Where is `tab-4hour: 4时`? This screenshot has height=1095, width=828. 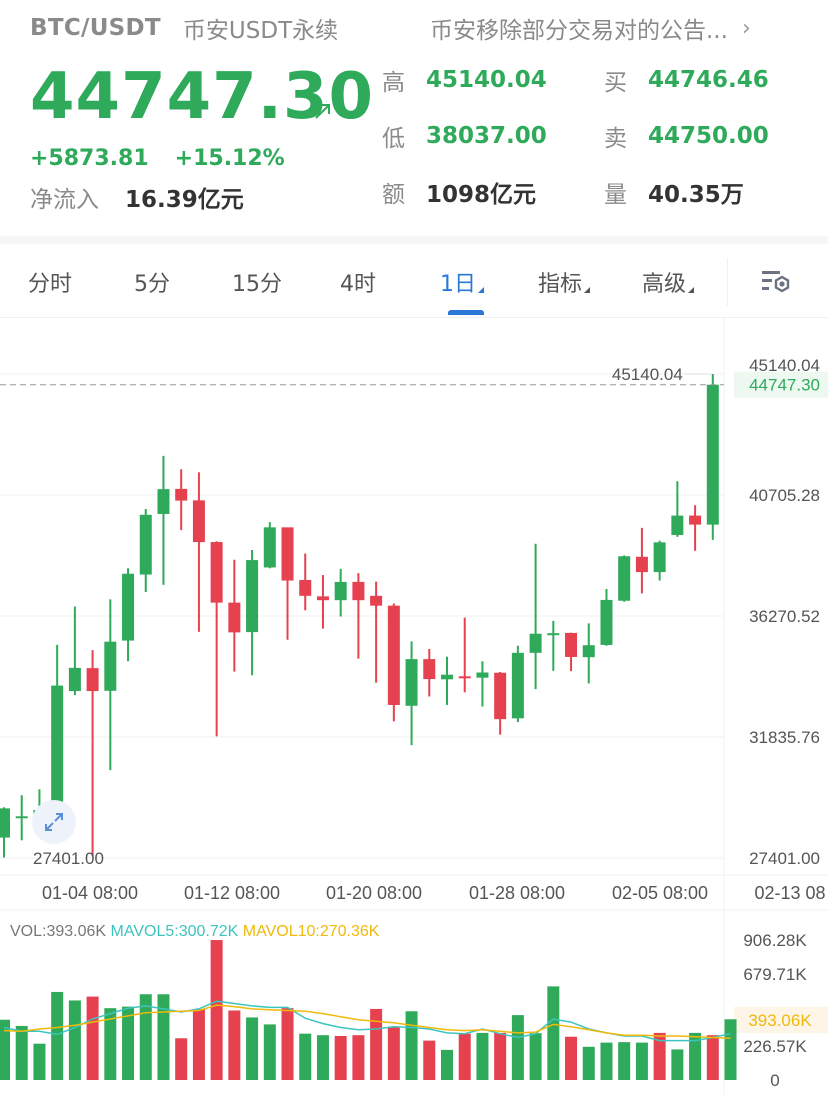
tab-4hour: 4时 is located at coordinates (358, 282).